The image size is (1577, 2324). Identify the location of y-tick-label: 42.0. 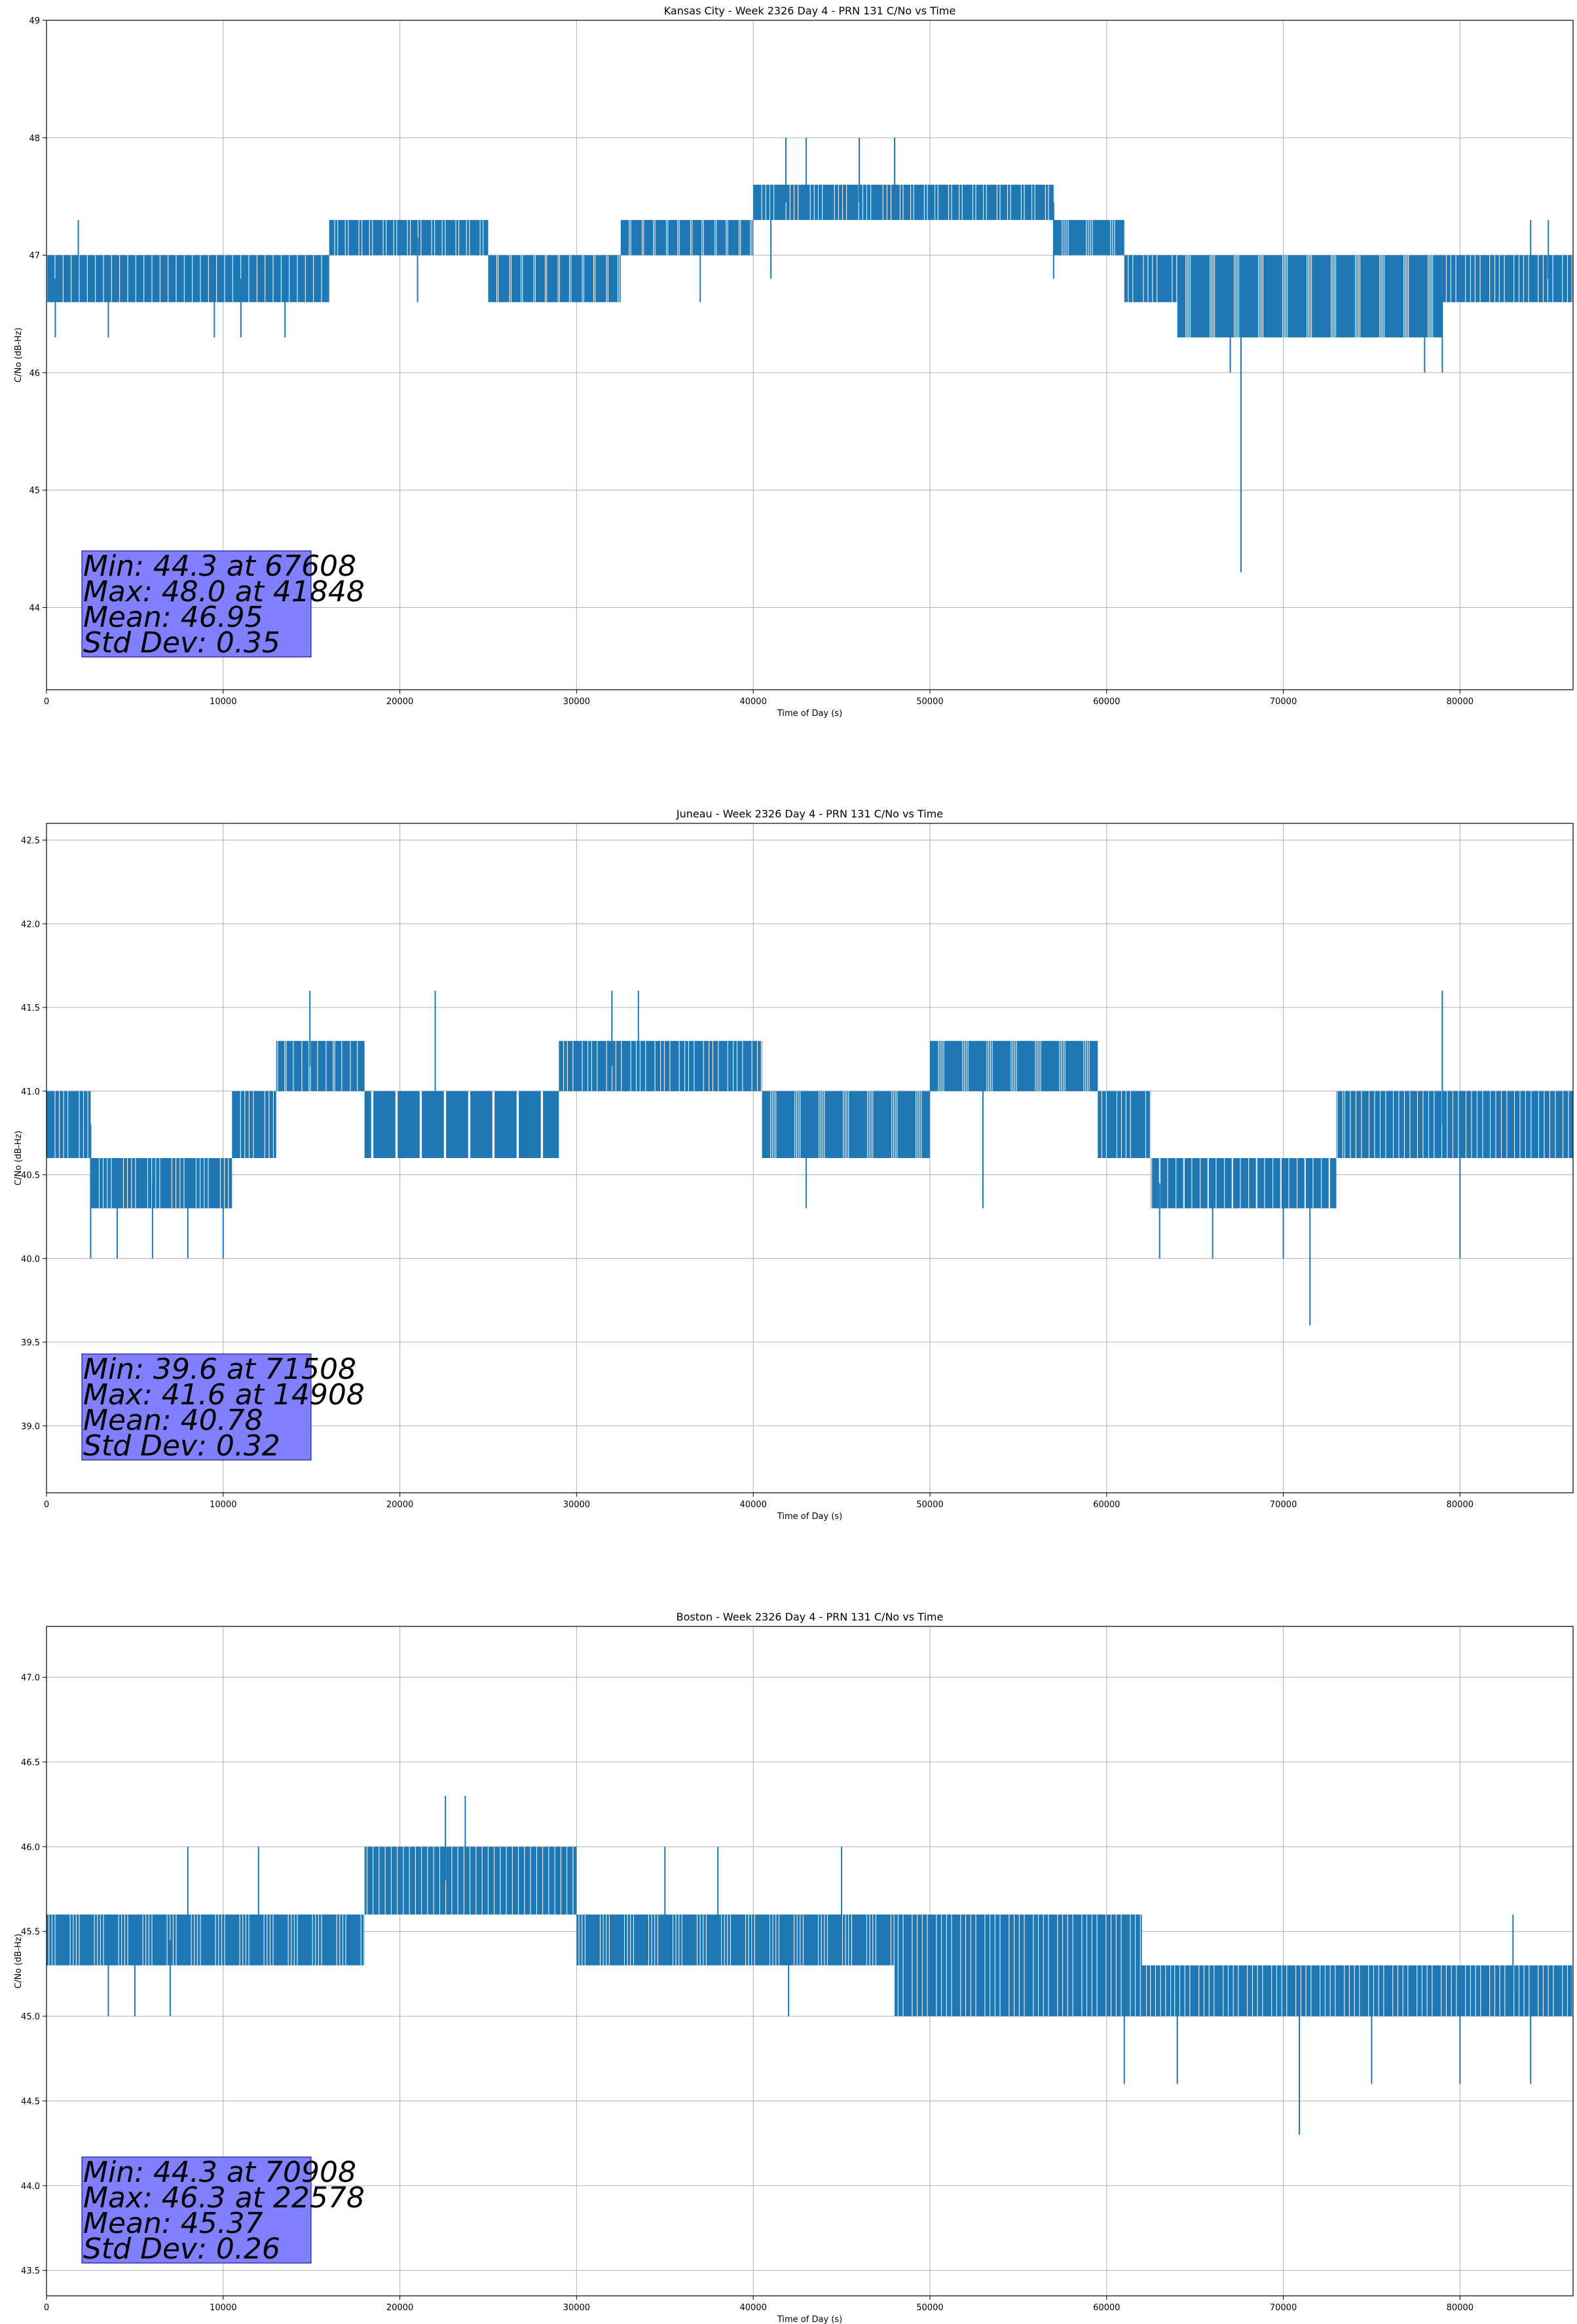
(30, 924).